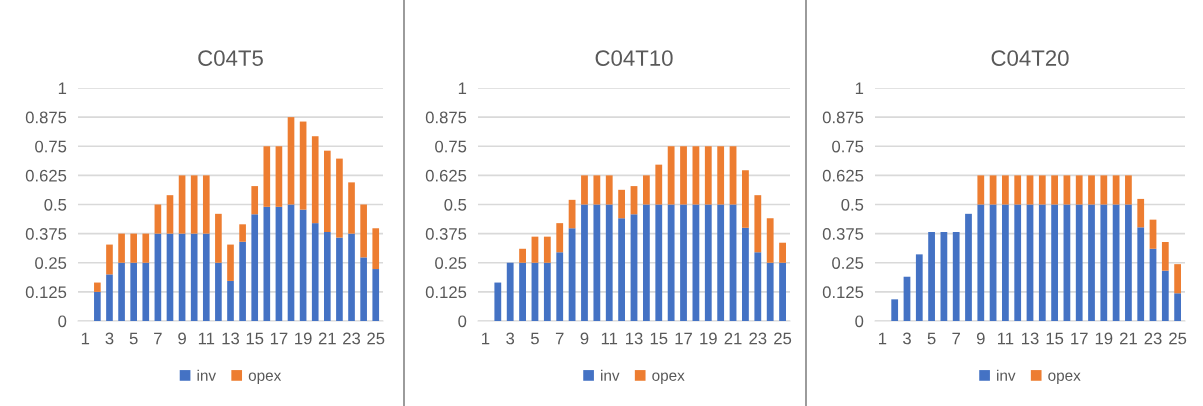  What do you see at coordinates (1153, 338) in the screenshot?
I see `x-tick-label: 23` at bounding box center [1153, 338].